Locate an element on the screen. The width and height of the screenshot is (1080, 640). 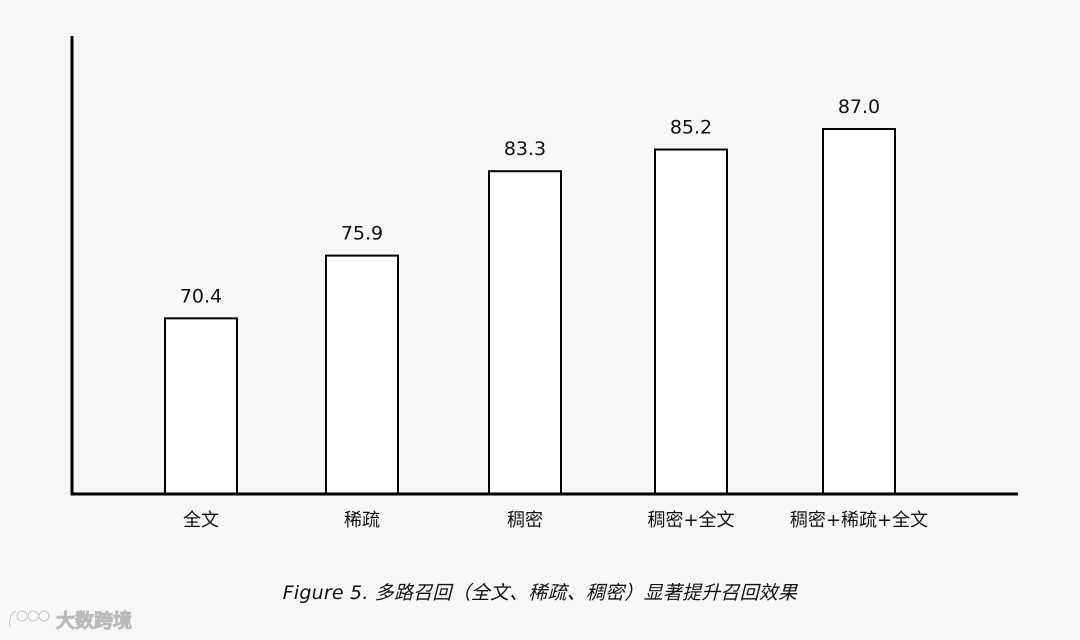
category-label-3: 稠密 is located at coordinates (525, 520).